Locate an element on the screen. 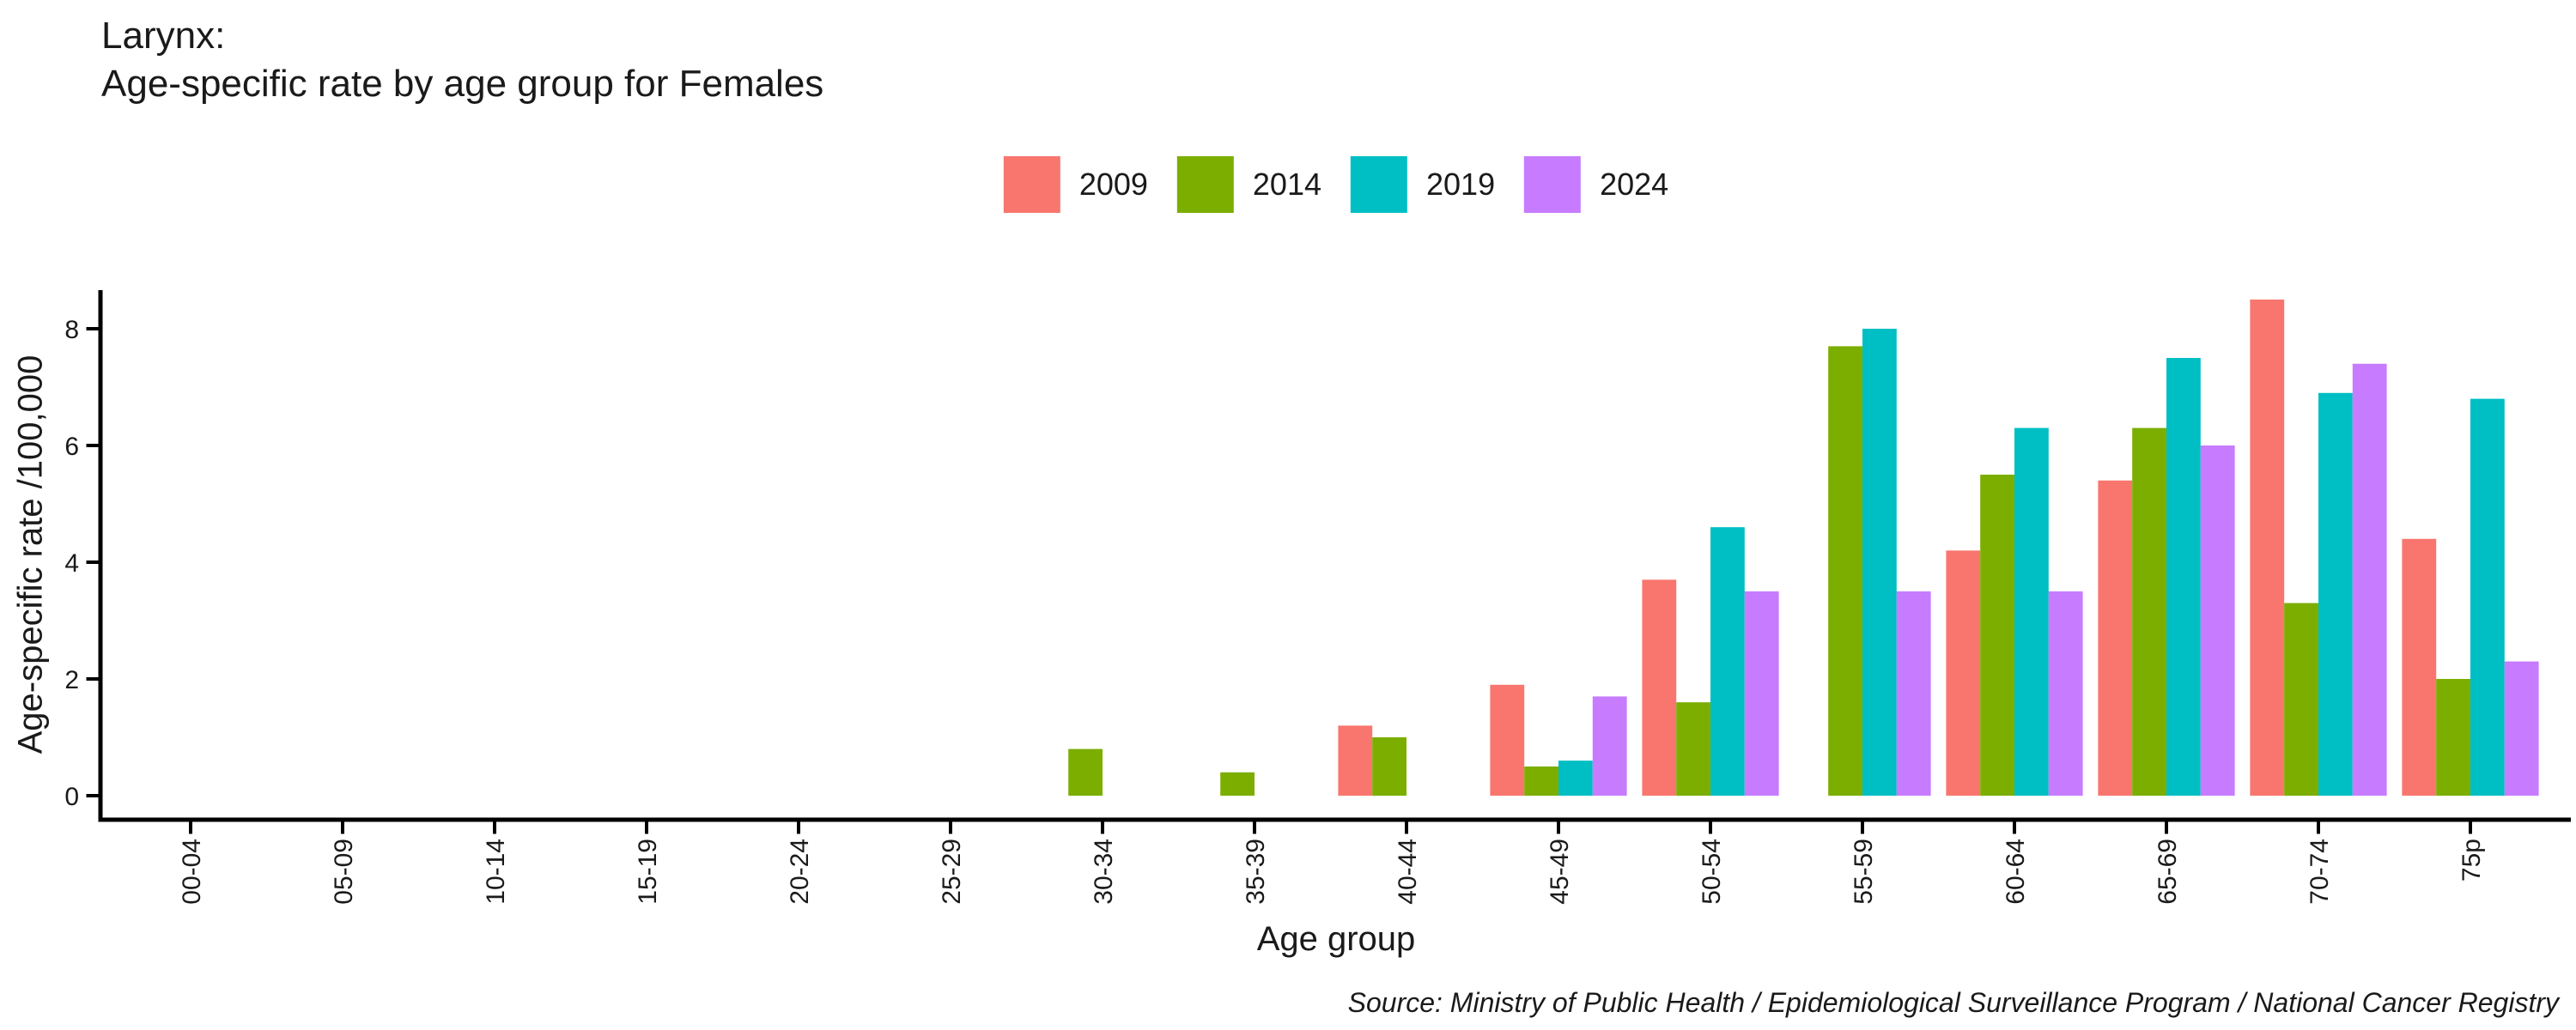 This screenshot has width=2576, height=1030. bar-30-34-2014 is located at coordinates (1085, 772).